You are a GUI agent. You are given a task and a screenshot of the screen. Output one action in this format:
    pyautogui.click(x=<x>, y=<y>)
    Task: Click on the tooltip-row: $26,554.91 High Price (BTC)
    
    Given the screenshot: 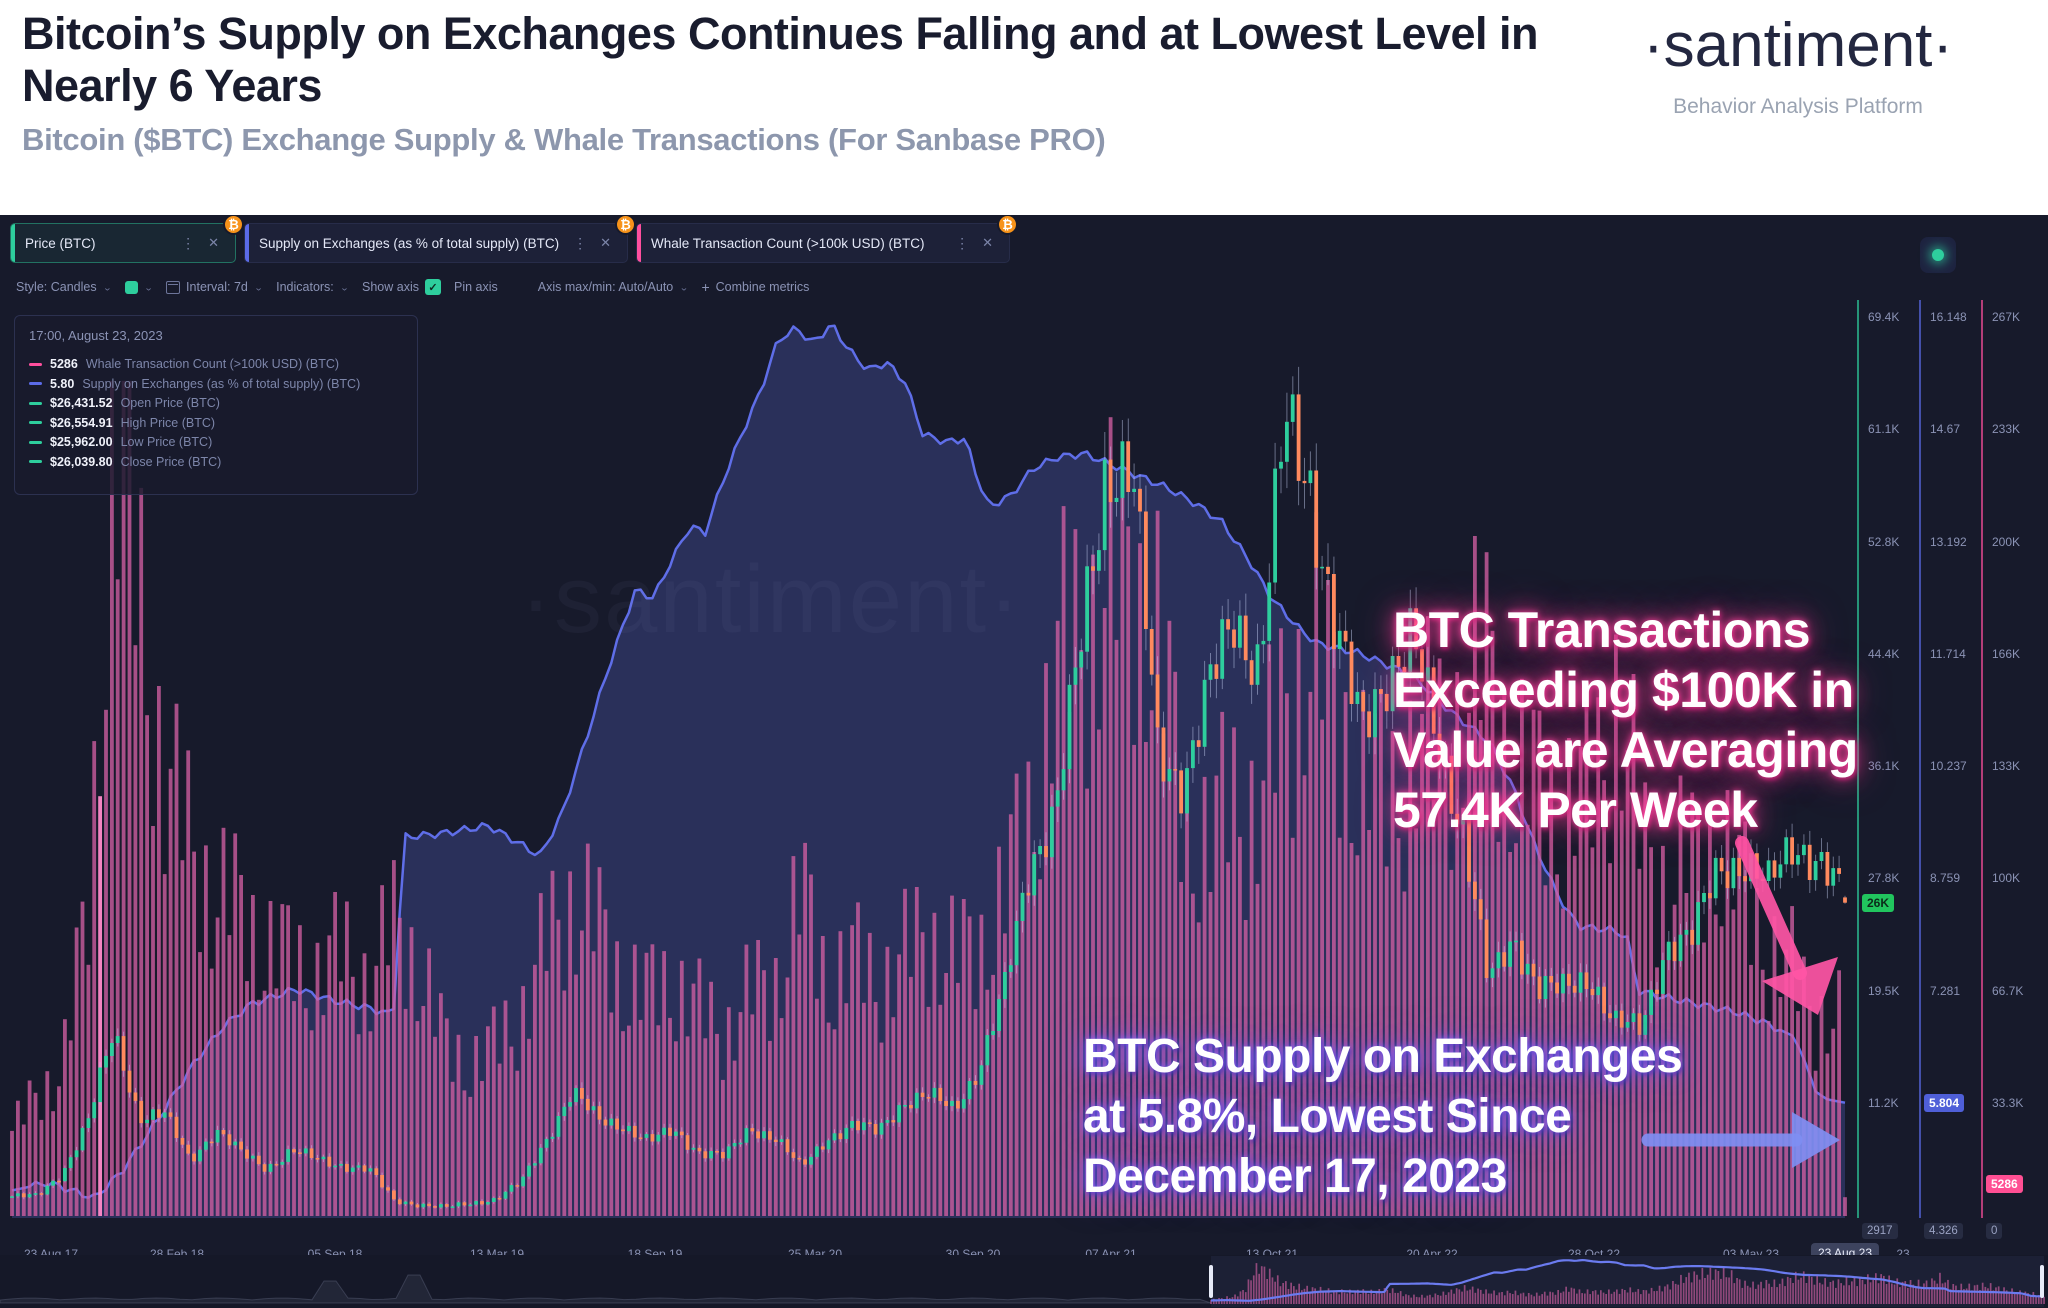 What is the action you would take?
    pyautogui.click(x=216, y=423)
    